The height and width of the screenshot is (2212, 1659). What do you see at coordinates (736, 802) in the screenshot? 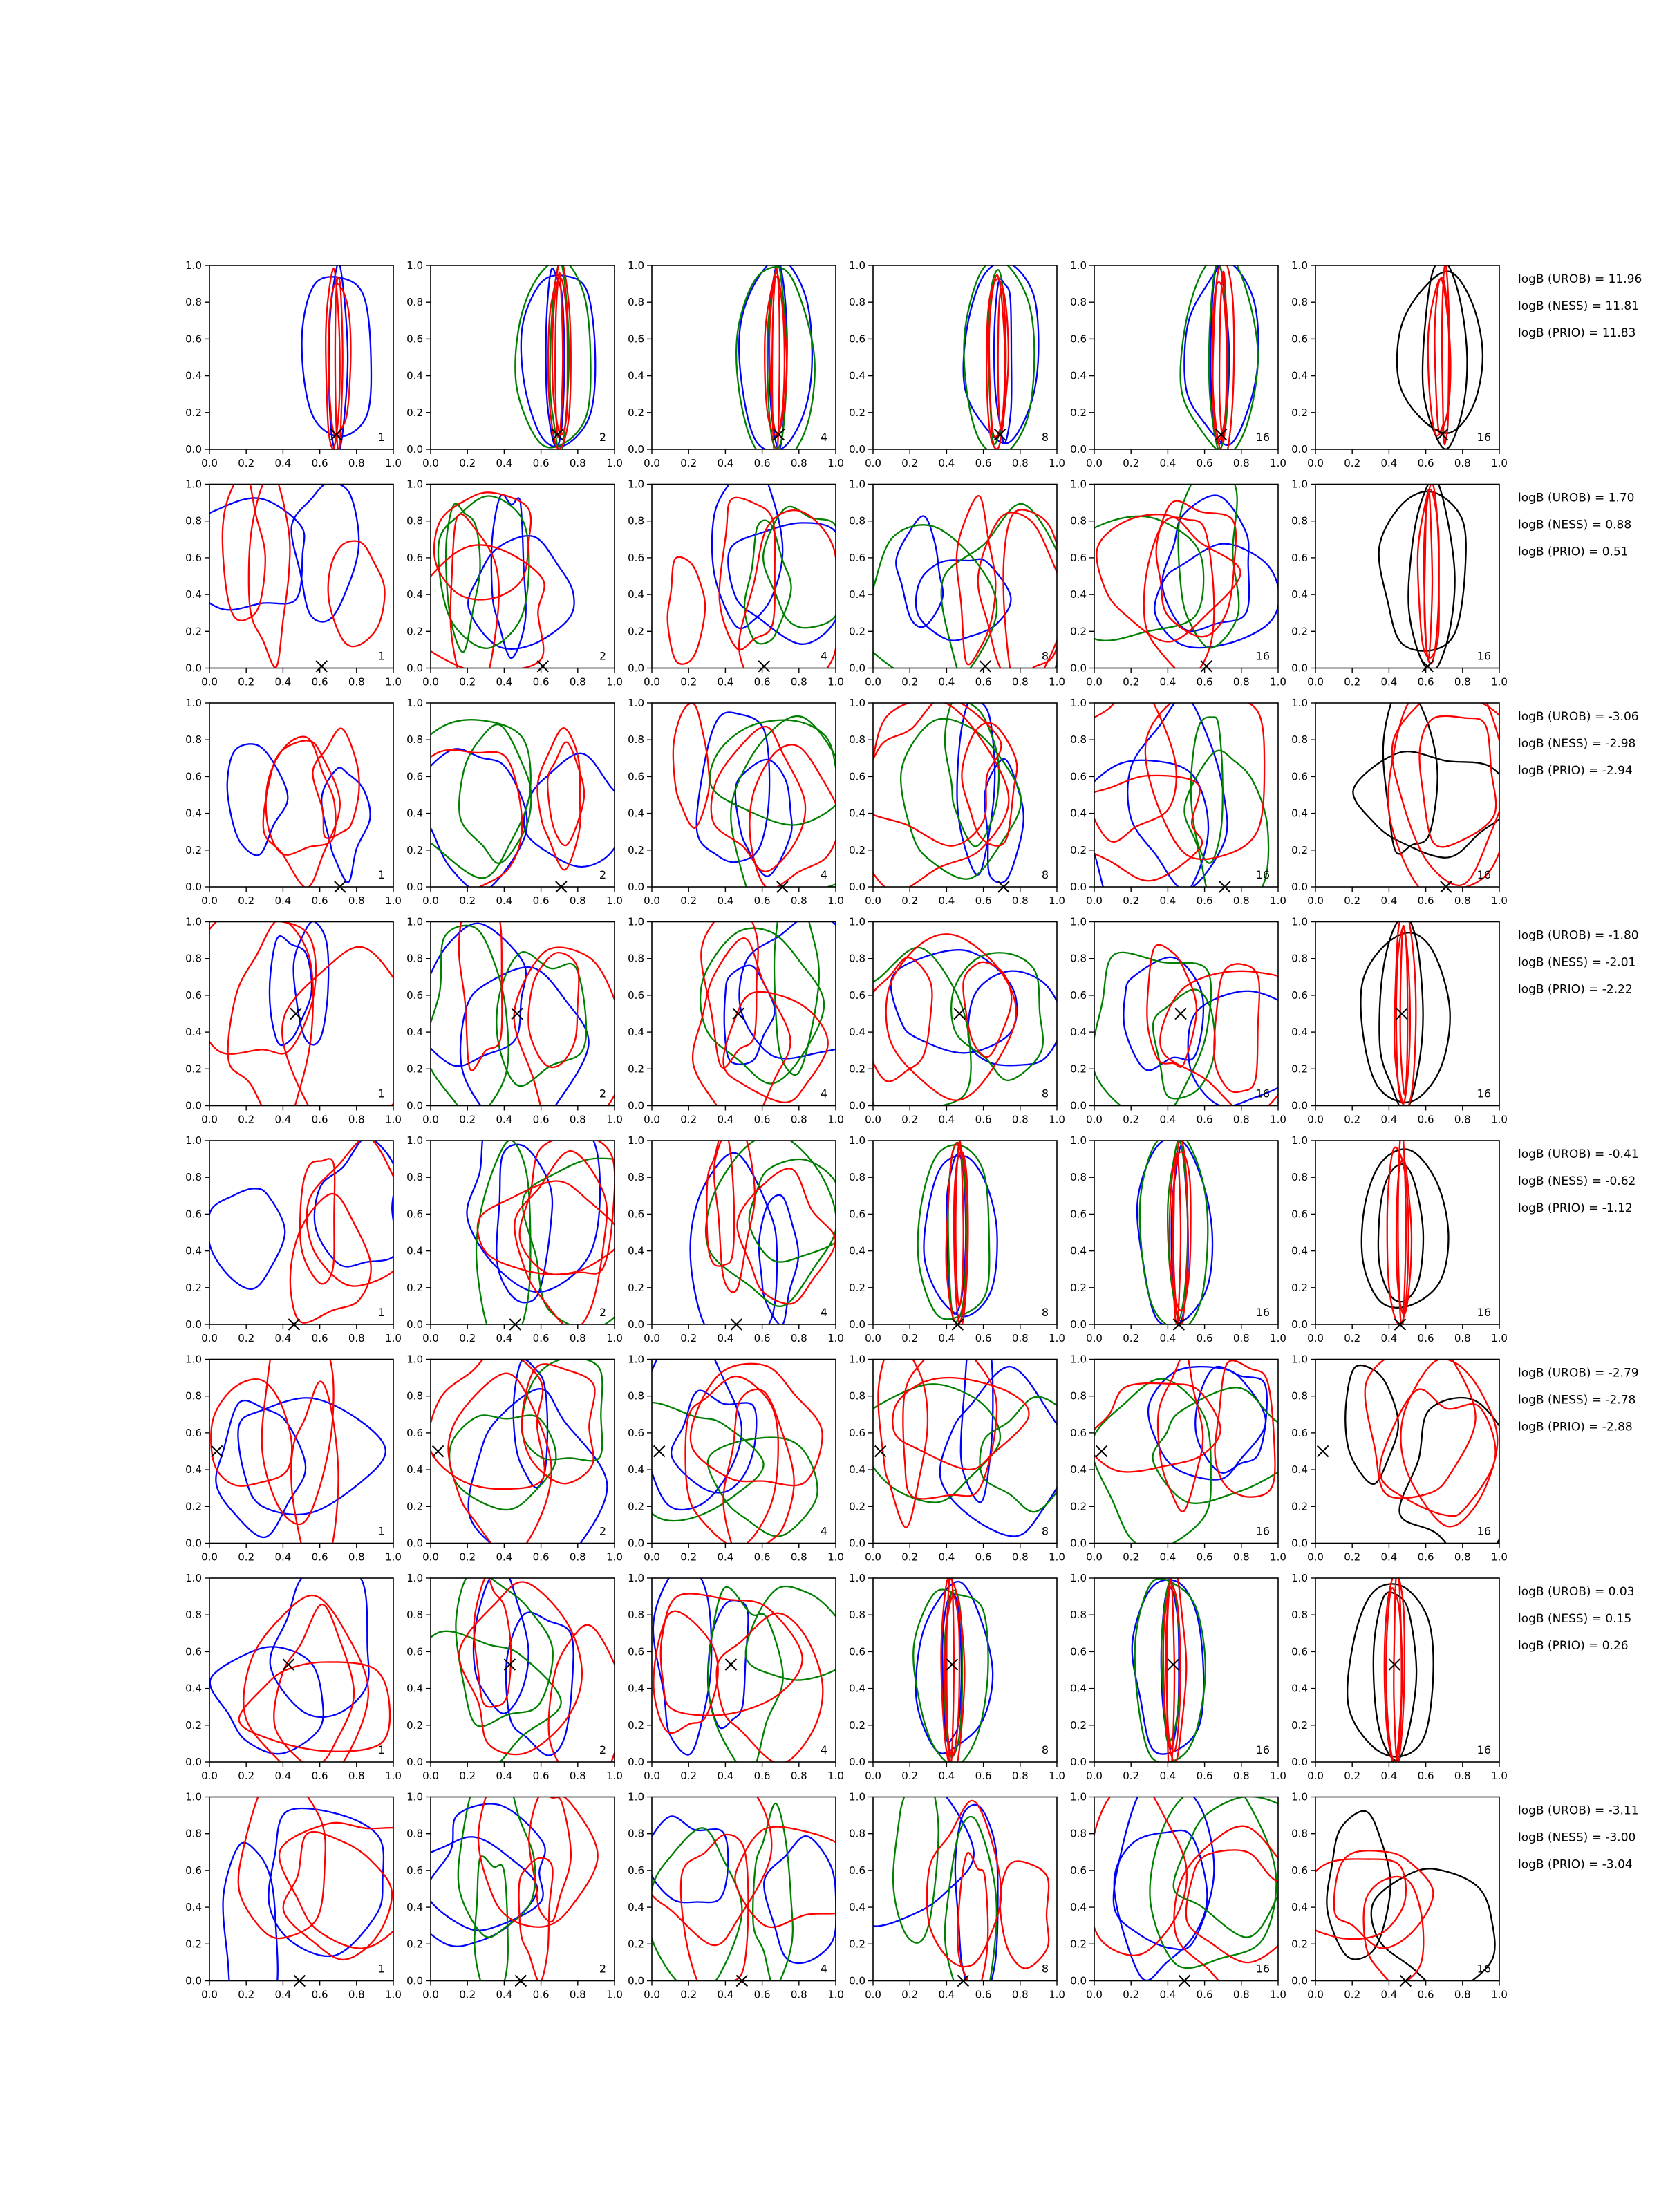
I see `panel-r3-c3: 0.0 0.2 0.4 0.6 0.8 1.00.00.20.40.60.81.04` at bounding box center [736, 802].